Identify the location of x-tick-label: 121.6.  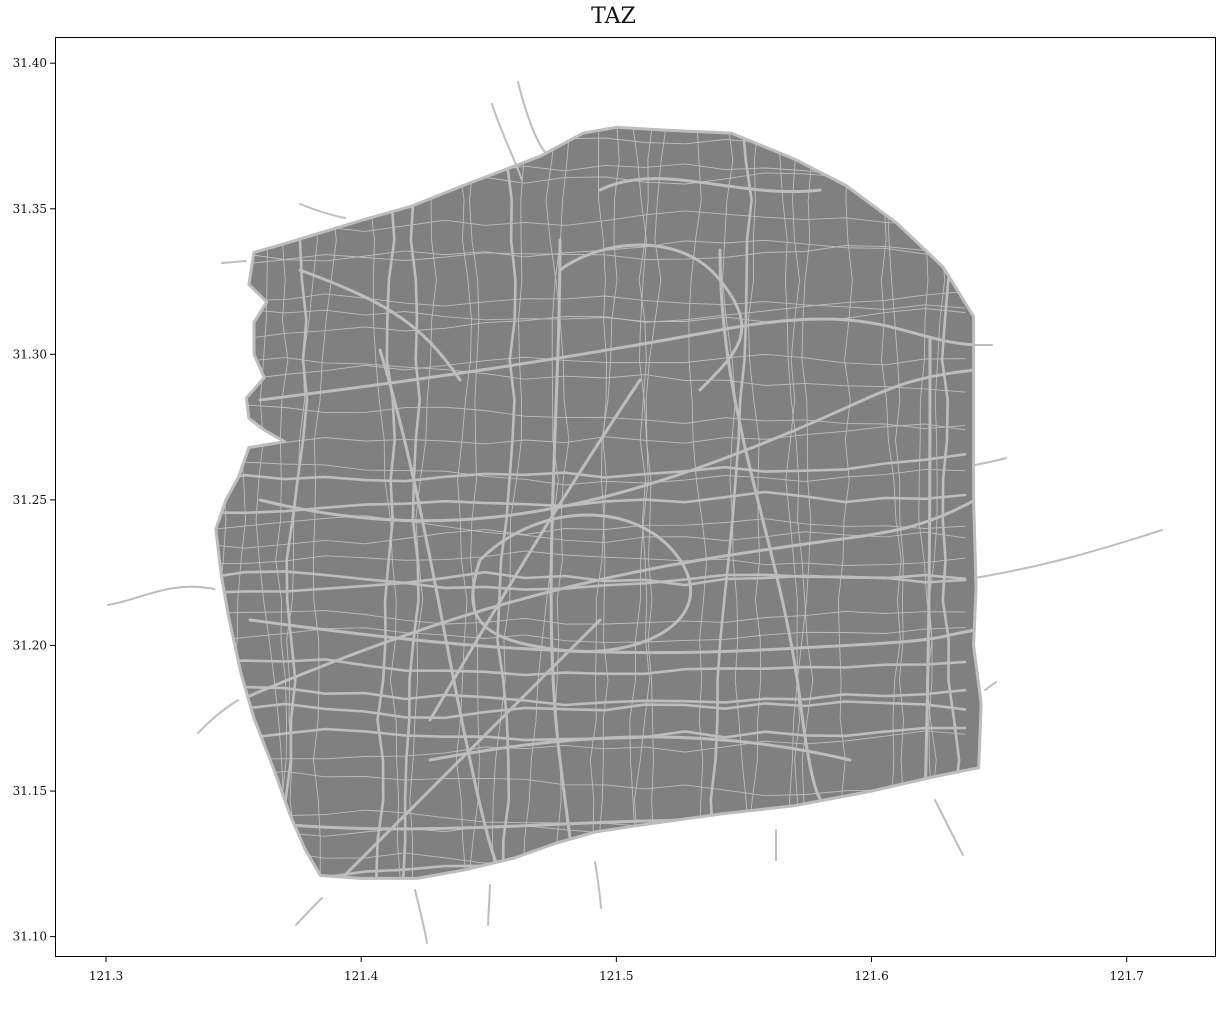
(871, 976).